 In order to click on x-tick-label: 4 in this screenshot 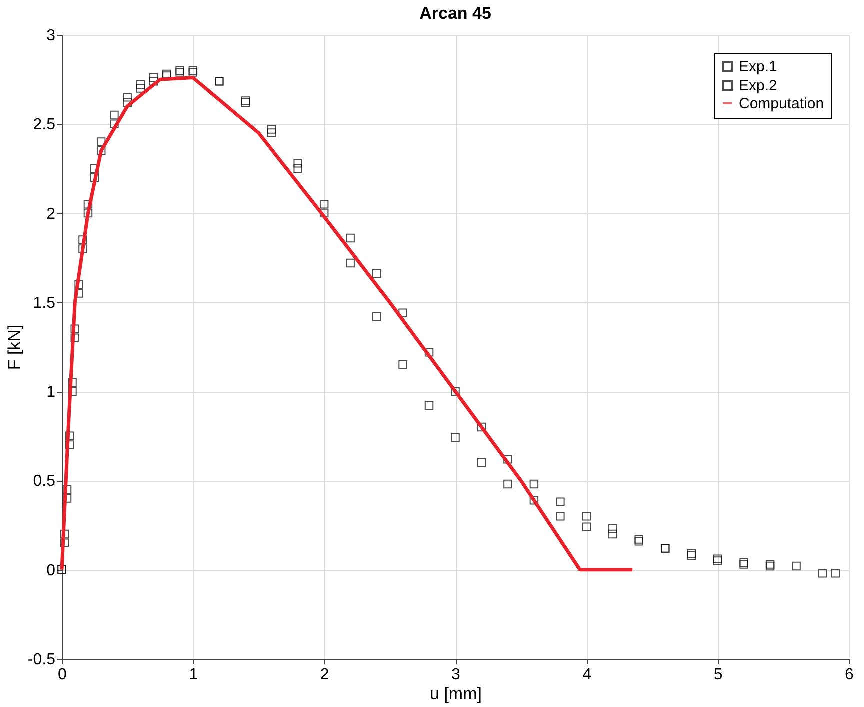, I will do `click(587, 675)`.